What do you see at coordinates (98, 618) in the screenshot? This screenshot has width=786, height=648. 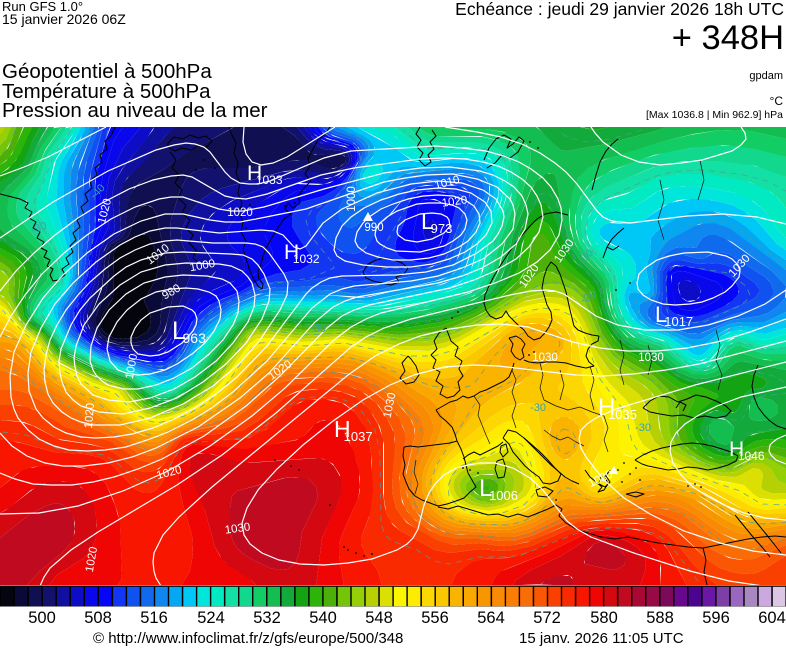 I see `svg-text: 508` at bounding box center [98, 618].